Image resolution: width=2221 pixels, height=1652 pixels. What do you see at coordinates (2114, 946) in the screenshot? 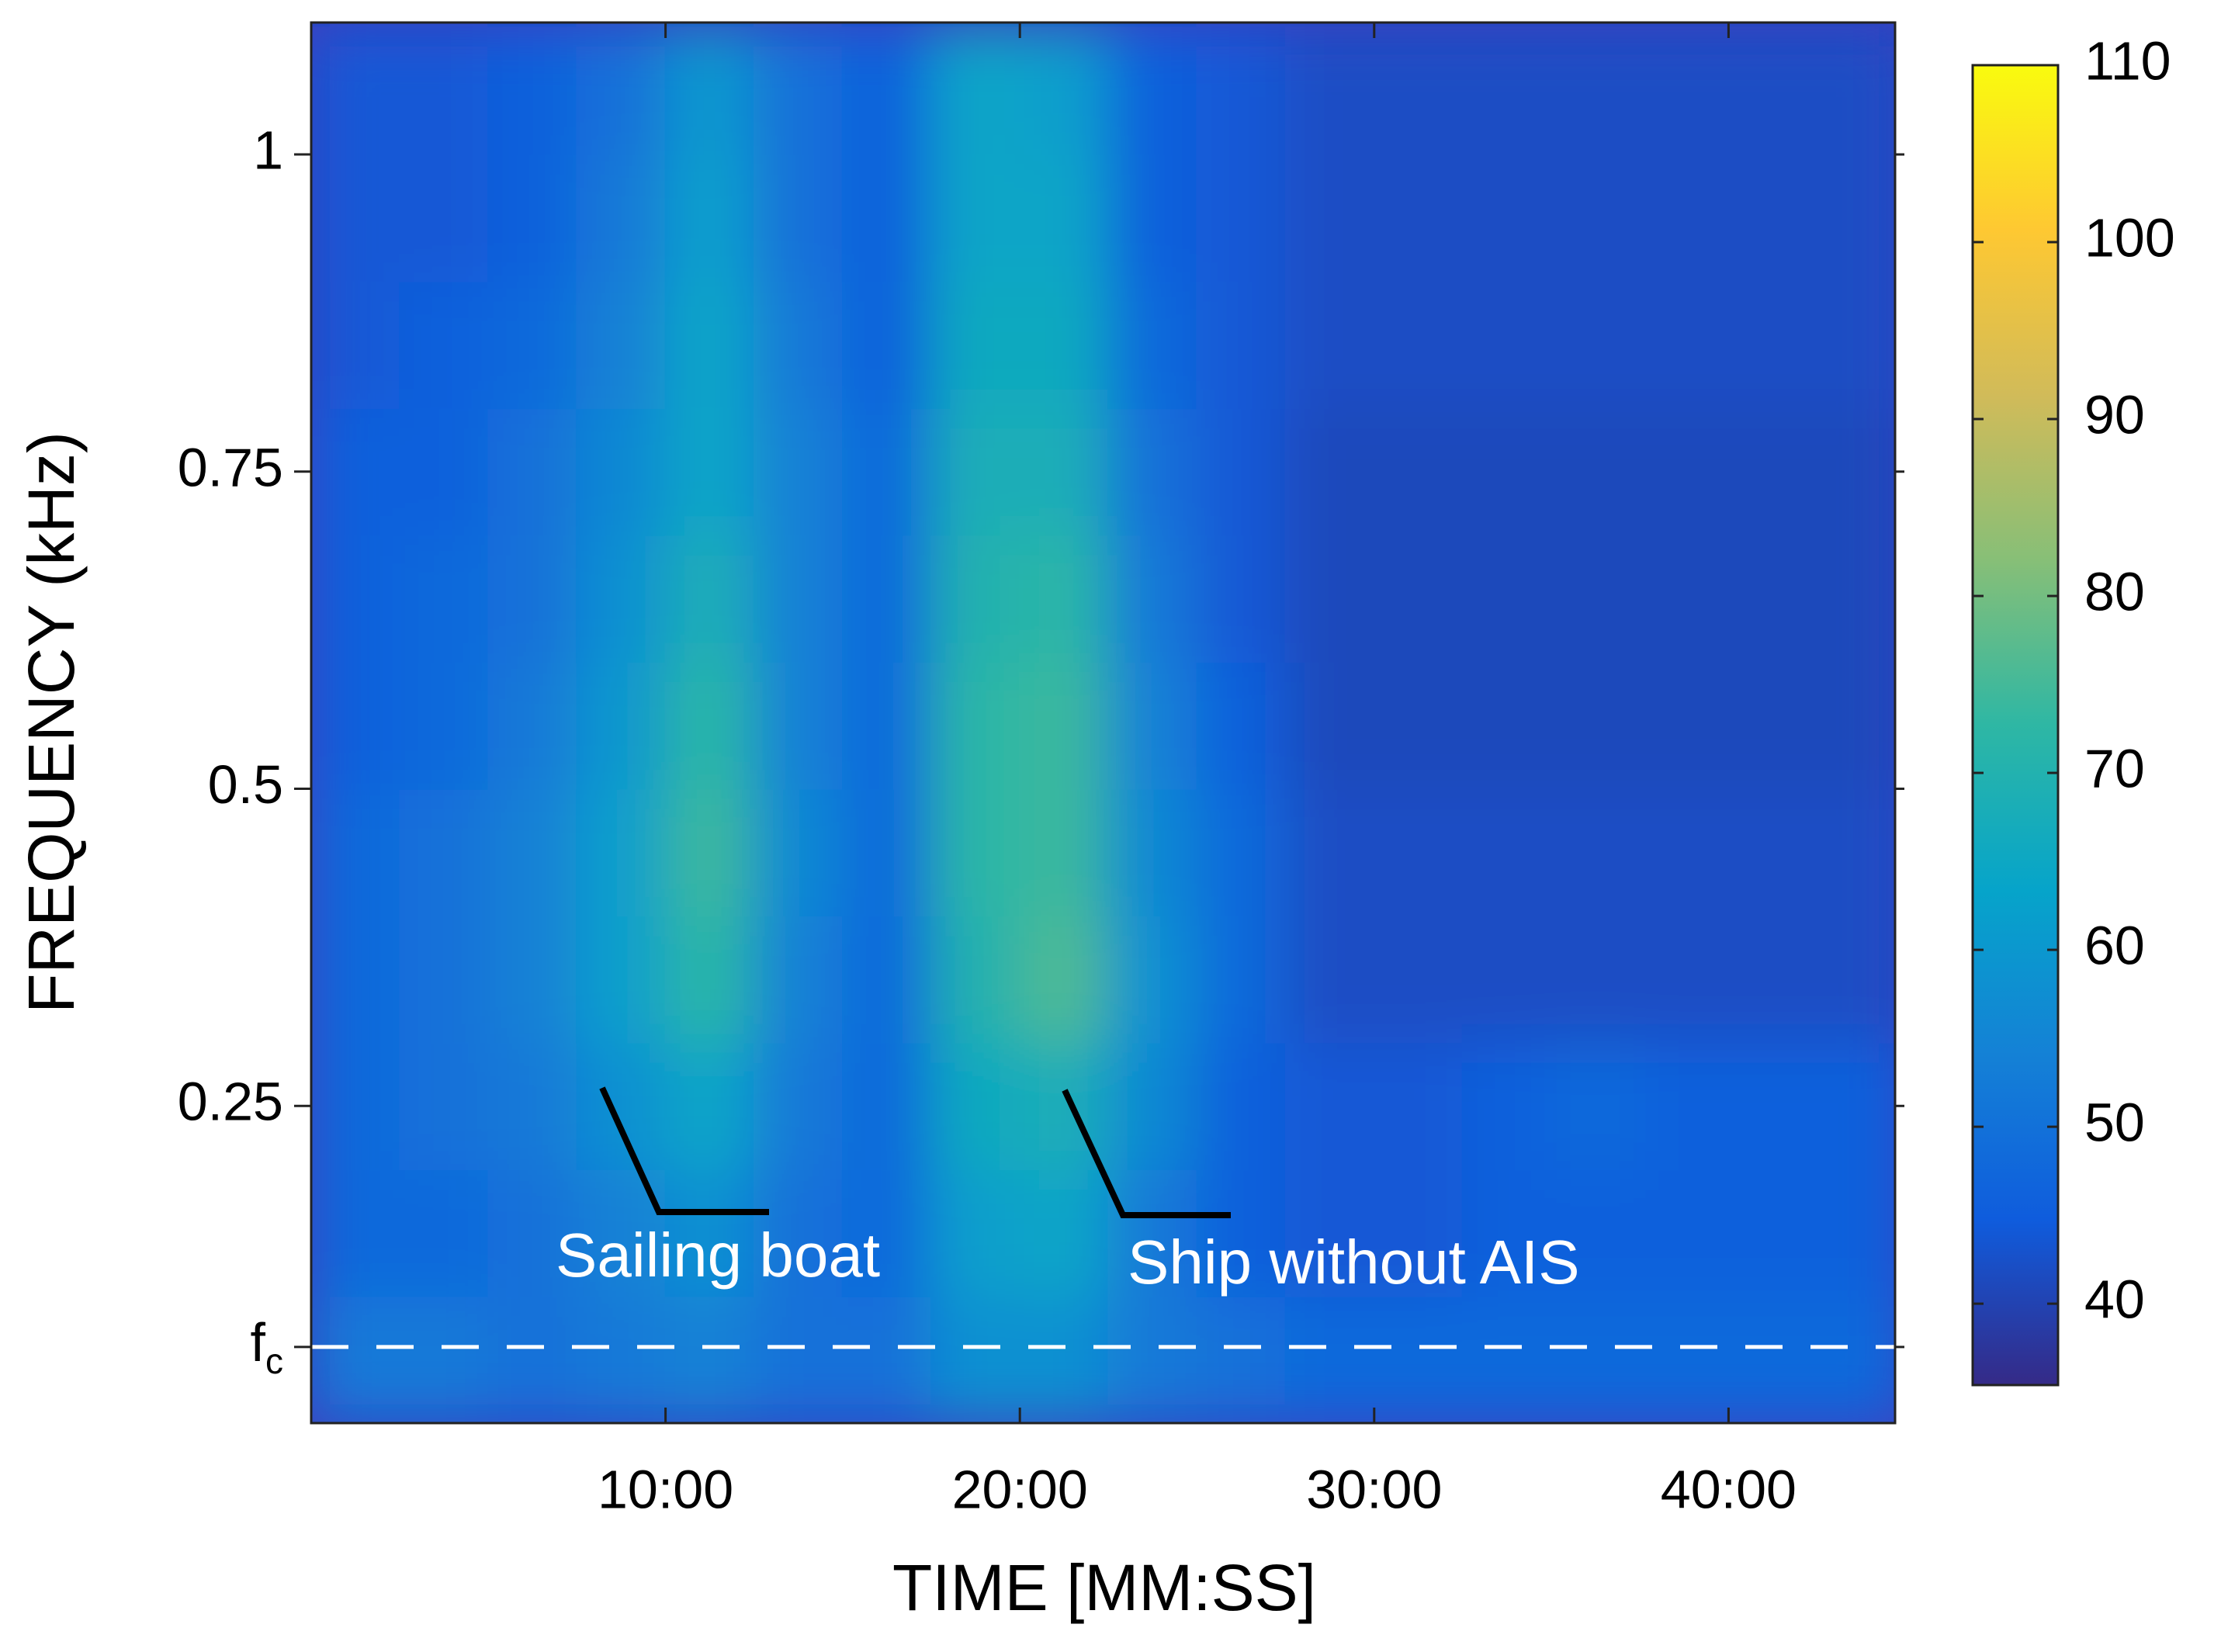
I see `colorbar-tick-label: 60` at bounding box center [2114, 946].